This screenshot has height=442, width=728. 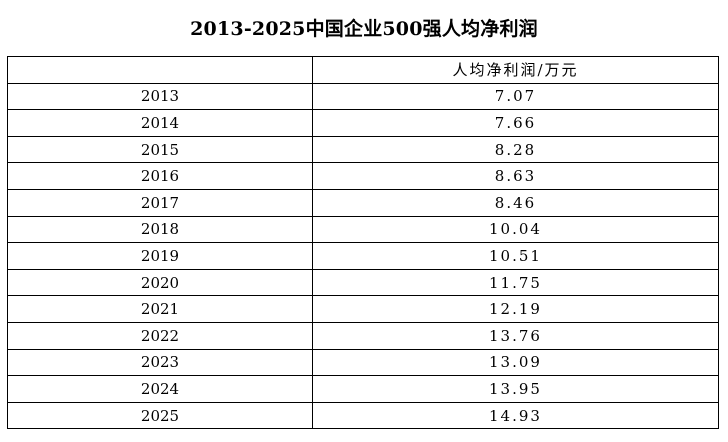 What do you see at coordinates (515, 176) in the screenshot?
I see `value-cell: 8.63` at bounding box center [515, 176].